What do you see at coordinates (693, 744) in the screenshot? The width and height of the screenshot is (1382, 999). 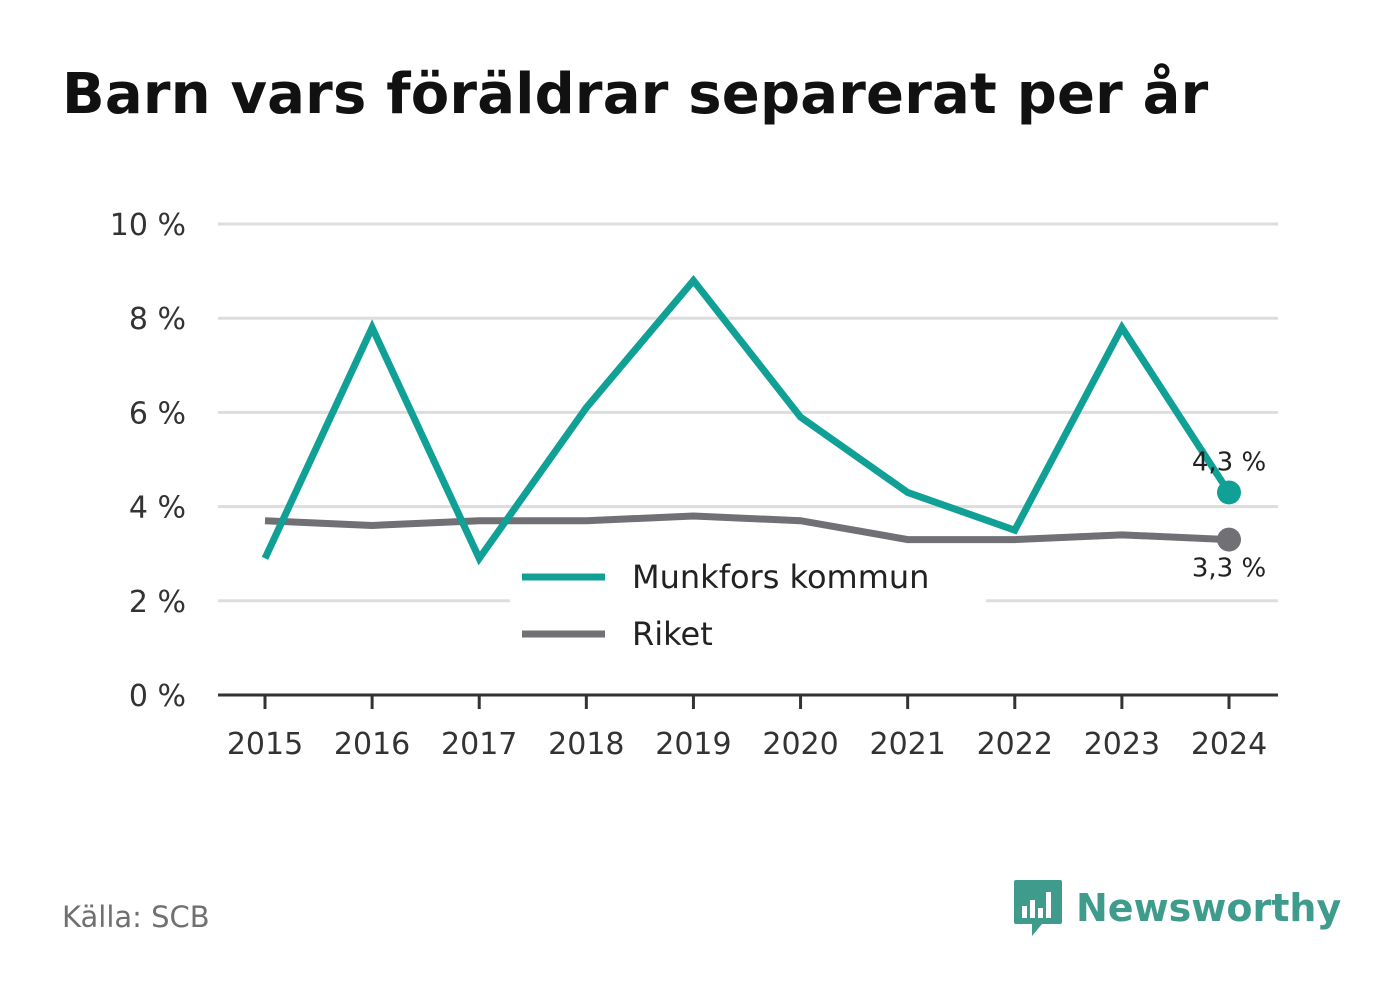 I see `x-tick-label: 2019` at bounding box center [693, 744].